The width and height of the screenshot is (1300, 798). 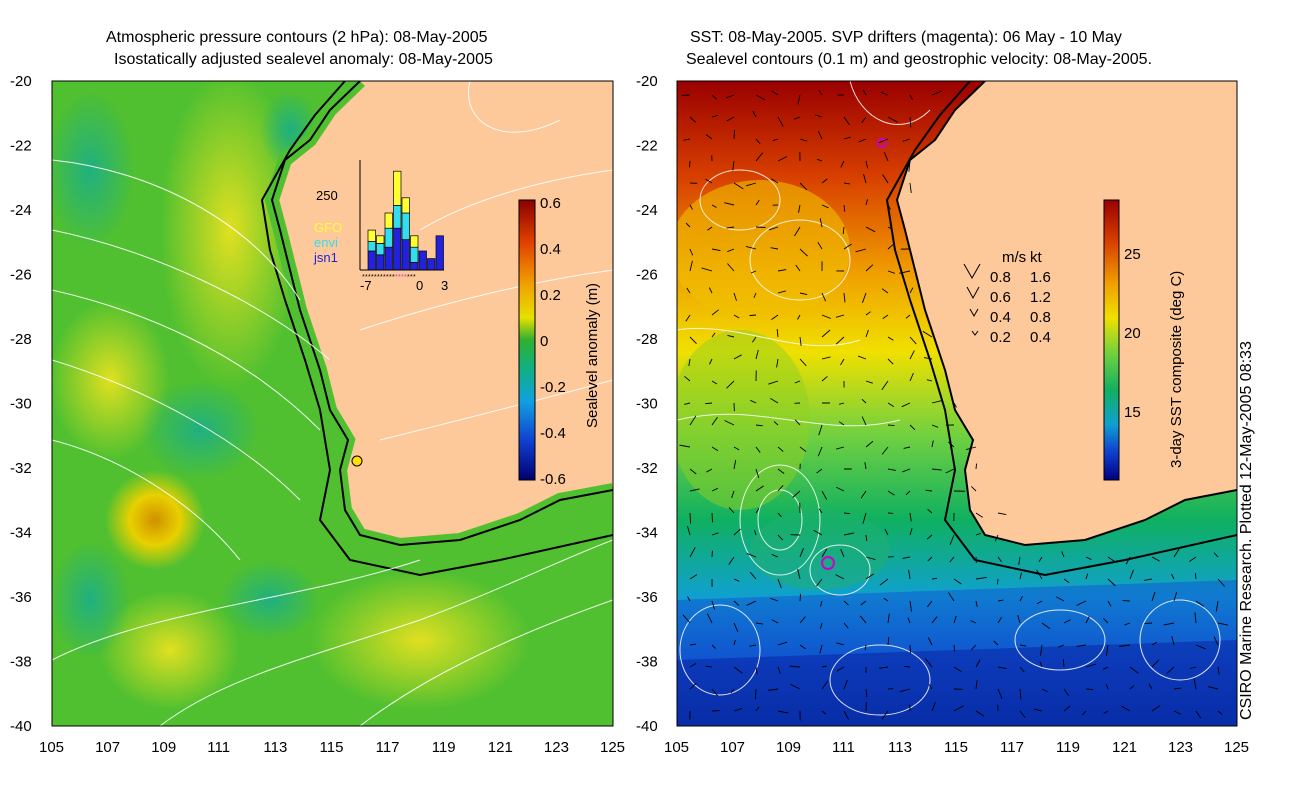 What do you see at coordinates (553, 433) in the screenshot?
I see `sla-tick: -0.4` at bounding box center [553, 433].